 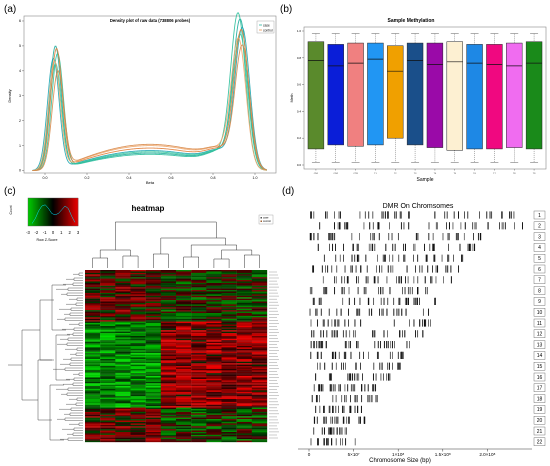 I want to click on boxplot-box-T6, so click(x=474, y=97).